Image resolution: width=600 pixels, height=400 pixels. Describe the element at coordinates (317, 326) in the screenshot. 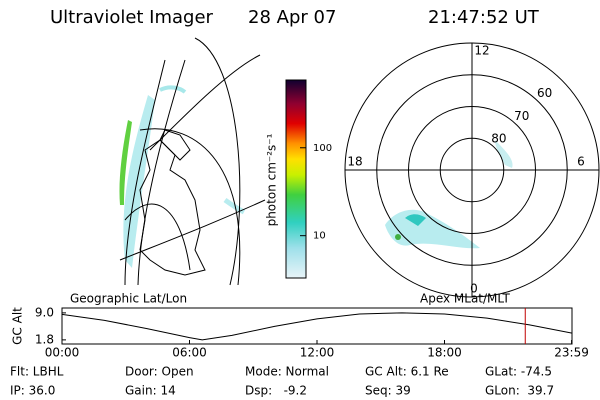

I see `altitude-line` at that location.